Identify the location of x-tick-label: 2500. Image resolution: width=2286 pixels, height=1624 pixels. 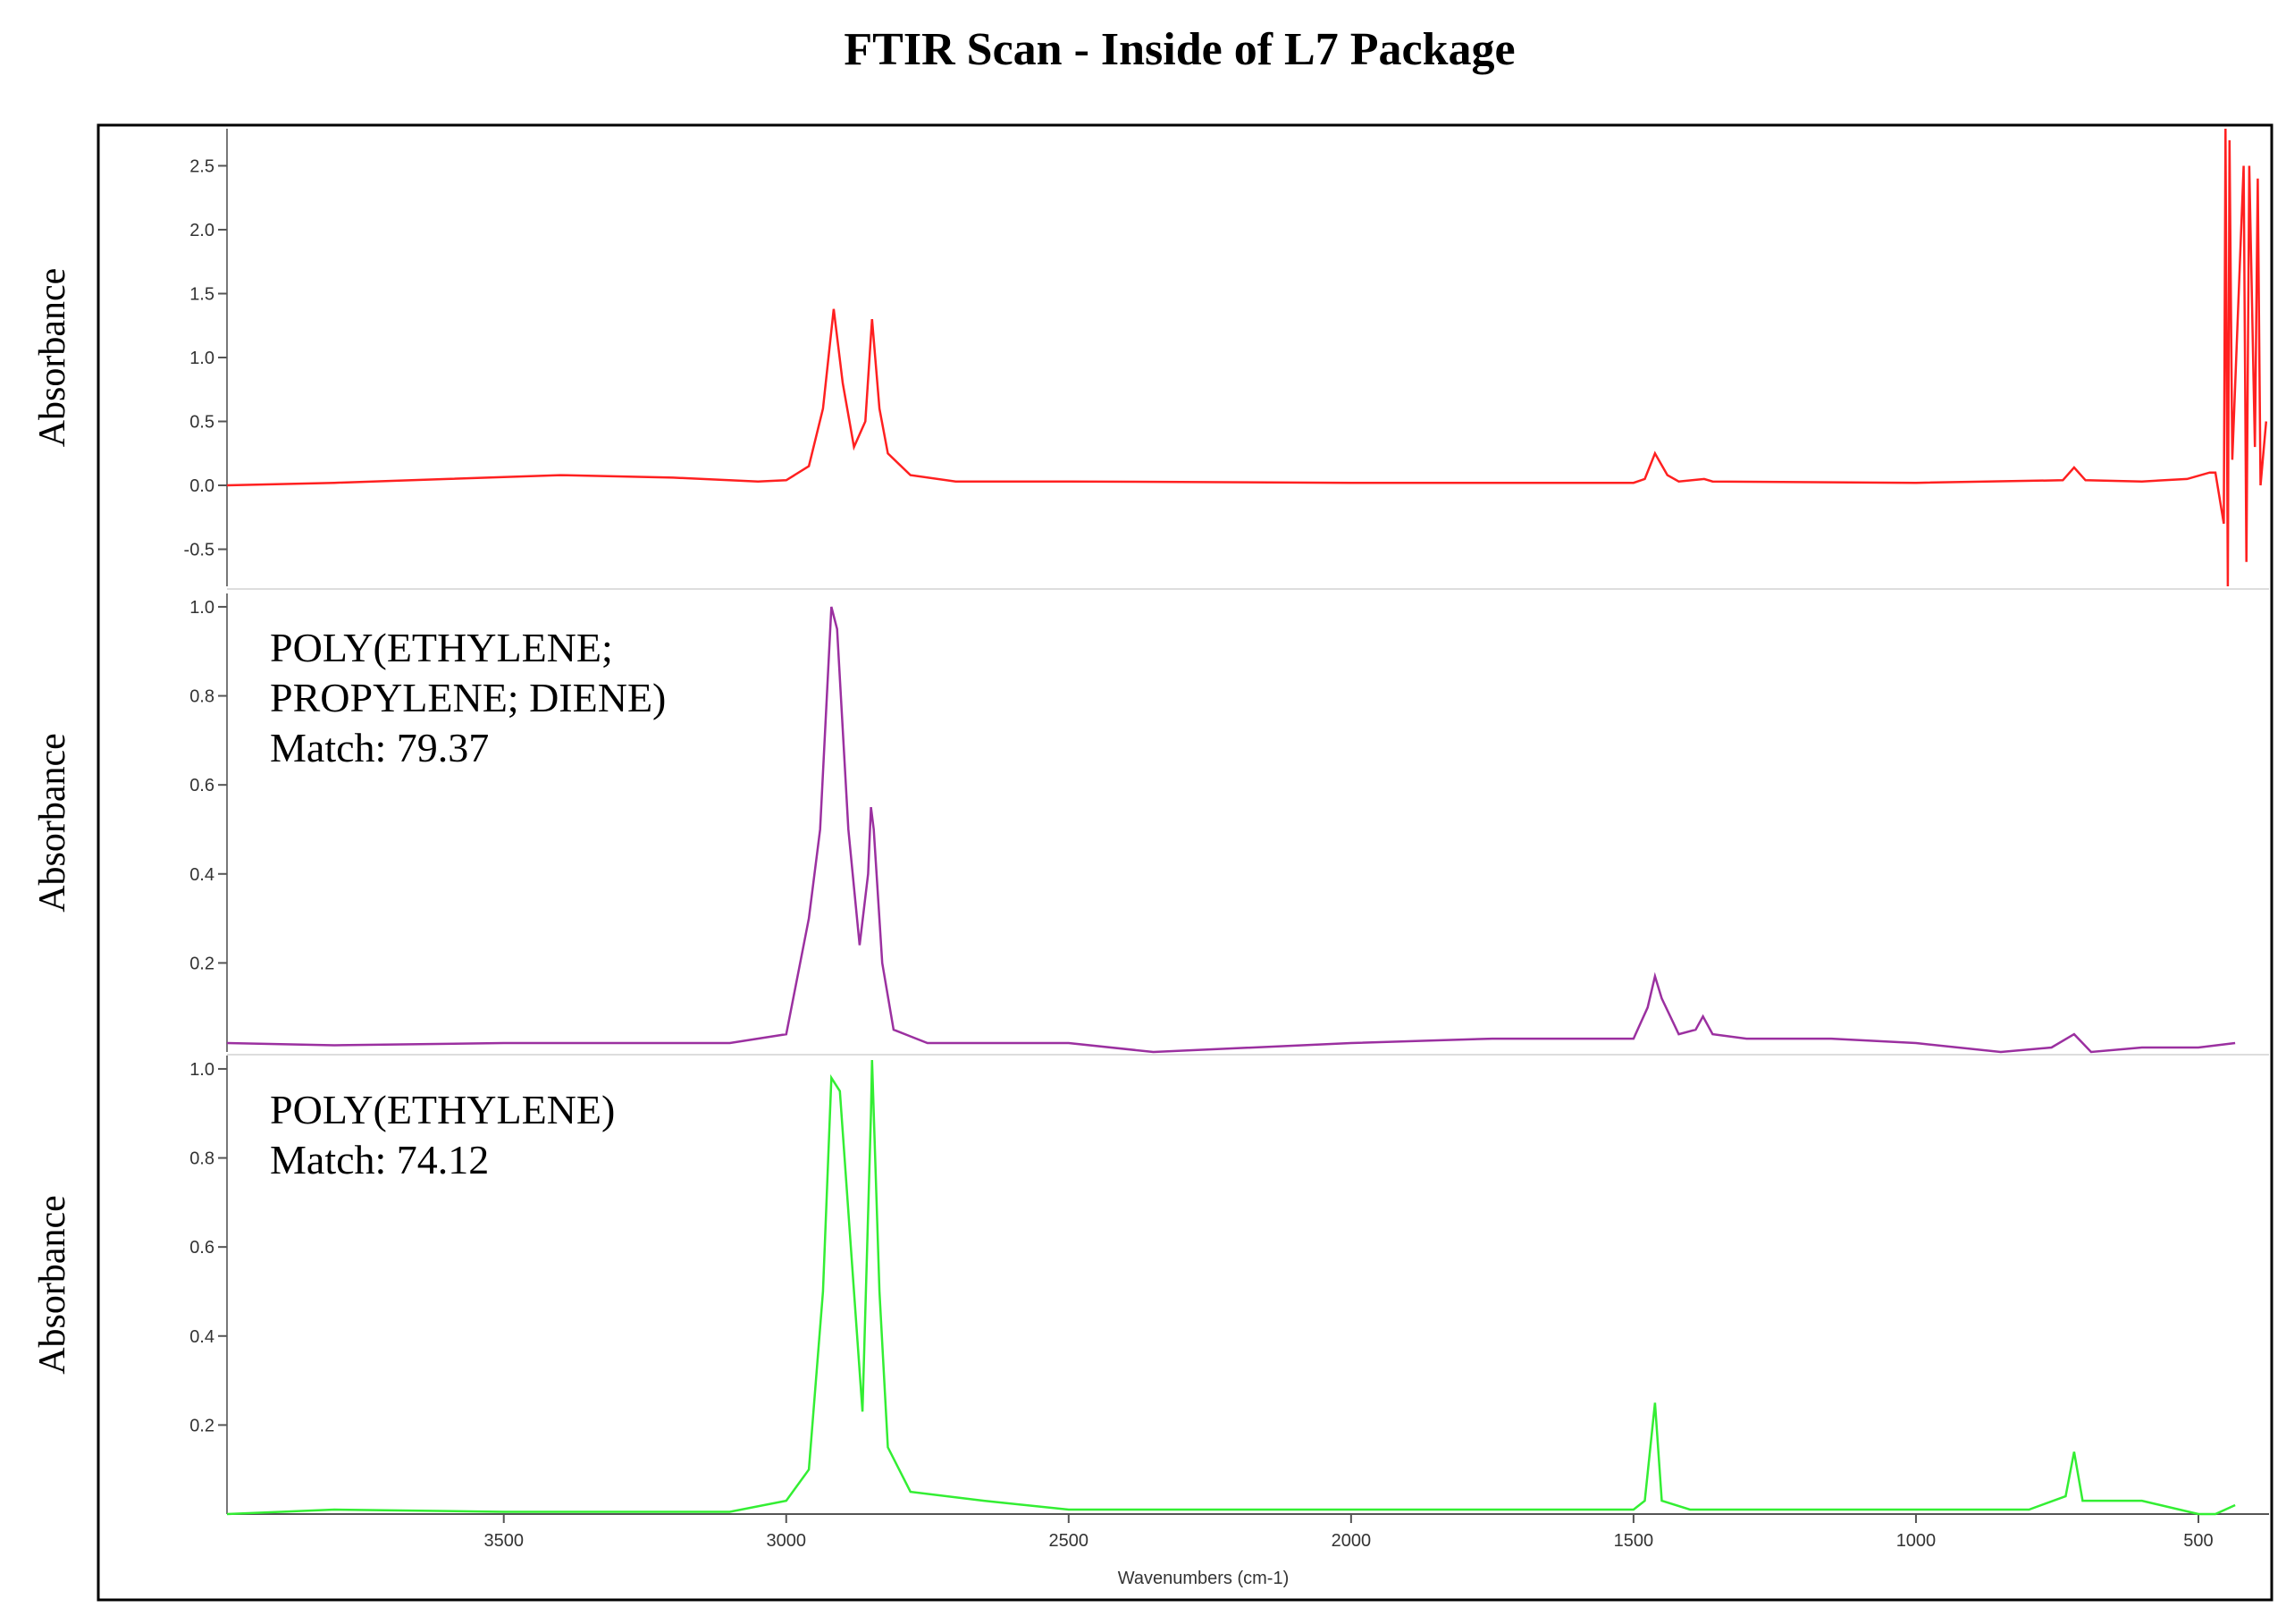
(1069, 1541).